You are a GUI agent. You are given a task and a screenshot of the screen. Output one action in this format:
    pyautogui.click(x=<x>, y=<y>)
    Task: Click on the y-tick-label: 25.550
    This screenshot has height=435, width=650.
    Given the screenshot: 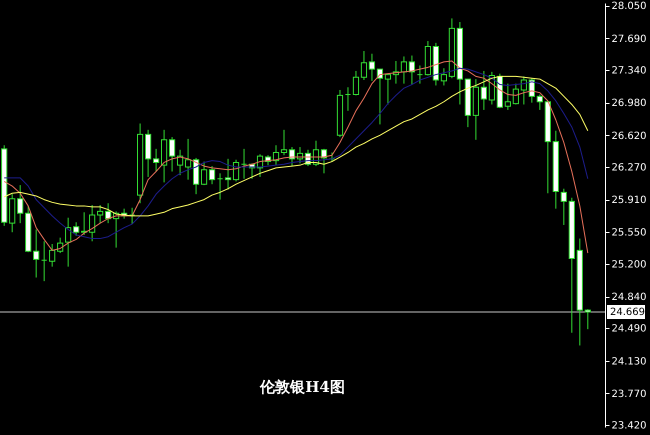 What is the action you would take?
    pyautogui.click(x=629, y=233)
    